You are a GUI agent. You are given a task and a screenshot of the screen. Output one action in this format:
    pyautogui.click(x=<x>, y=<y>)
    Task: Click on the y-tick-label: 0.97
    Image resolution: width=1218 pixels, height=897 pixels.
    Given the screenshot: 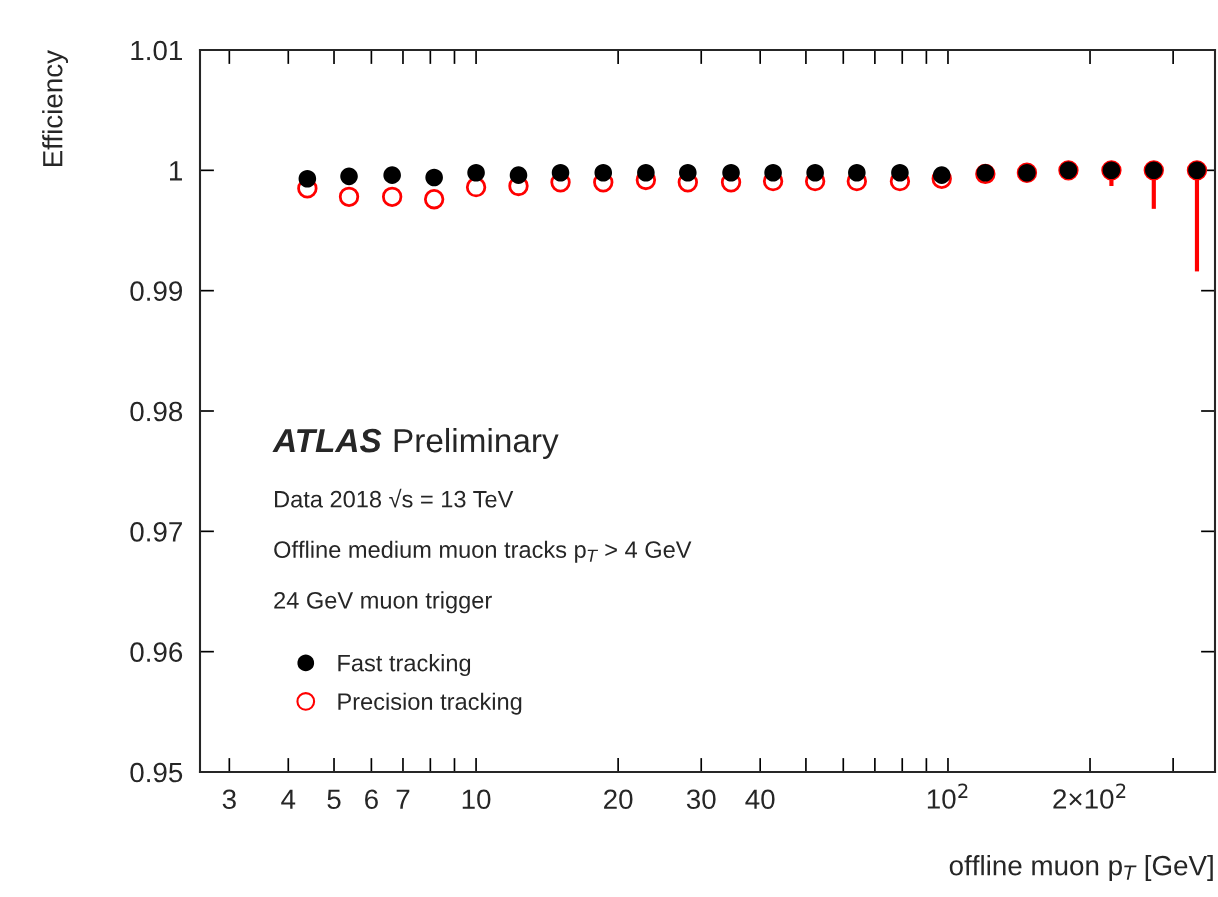 What is the action you would take?
    pyautogui.click(x=156, y=532)
    